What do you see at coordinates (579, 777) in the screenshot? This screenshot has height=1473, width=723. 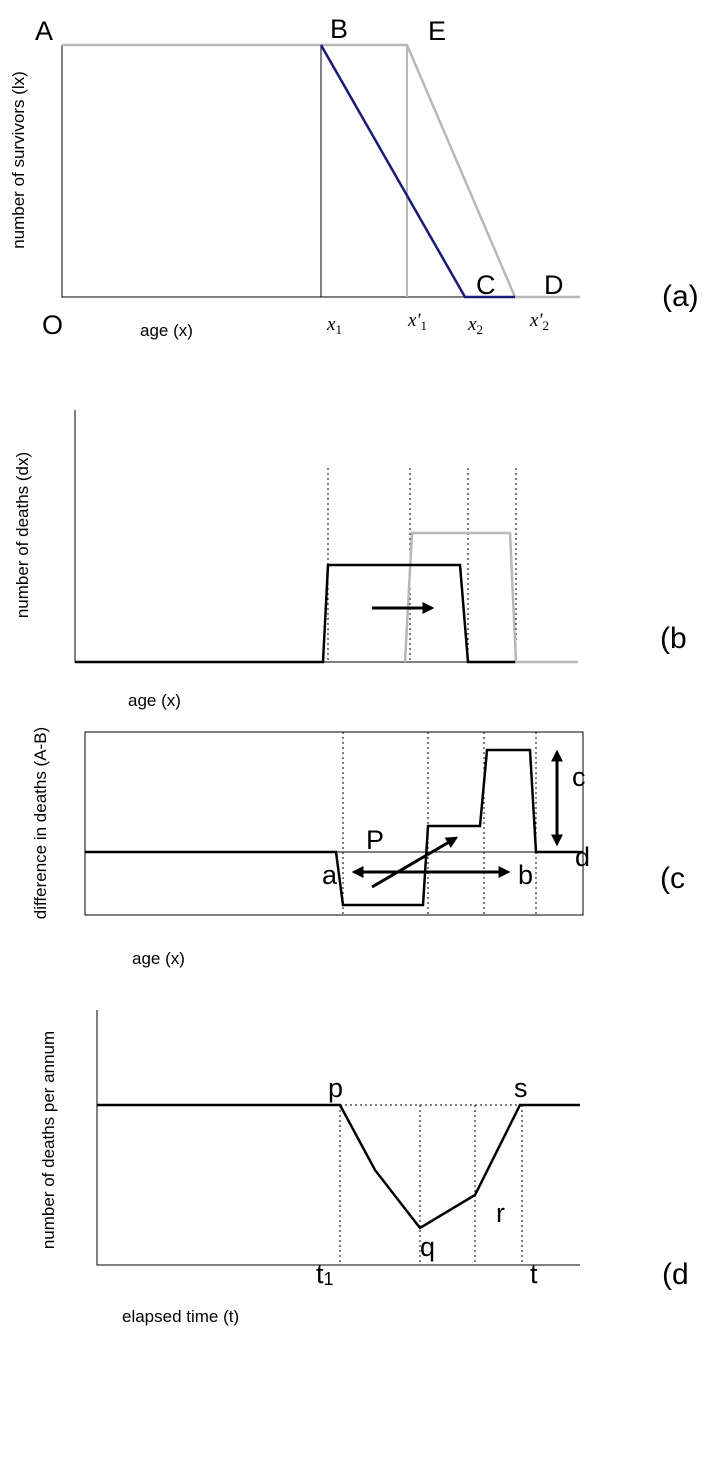 I see `label: c` at bounding box center [579, 777].